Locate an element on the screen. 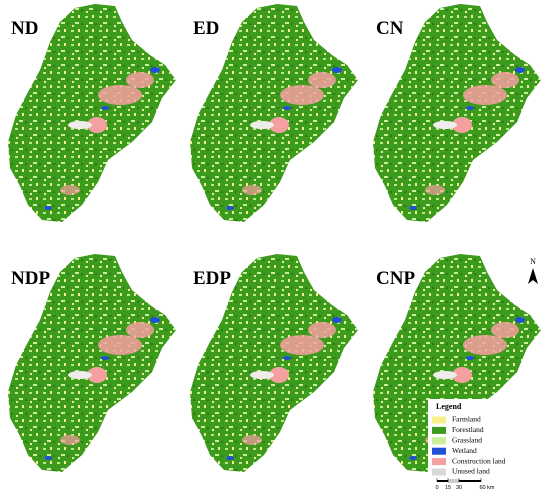  map-panel: ND is located at coordinates (92, 113).